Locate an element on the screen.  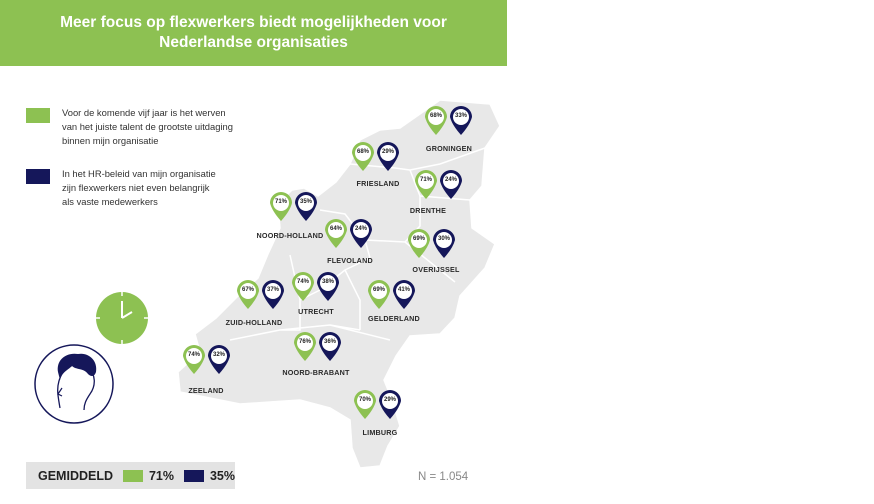
pin-green-noord-holland-inner is located at coordinates (281, 203).